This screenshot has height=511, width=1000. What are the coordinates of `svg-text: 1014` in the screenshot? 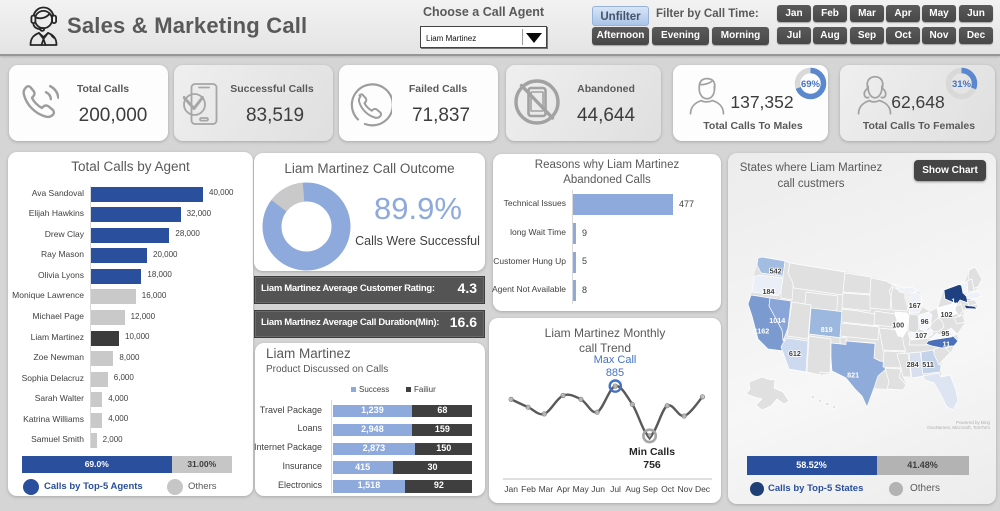 It's located at (777, 320).